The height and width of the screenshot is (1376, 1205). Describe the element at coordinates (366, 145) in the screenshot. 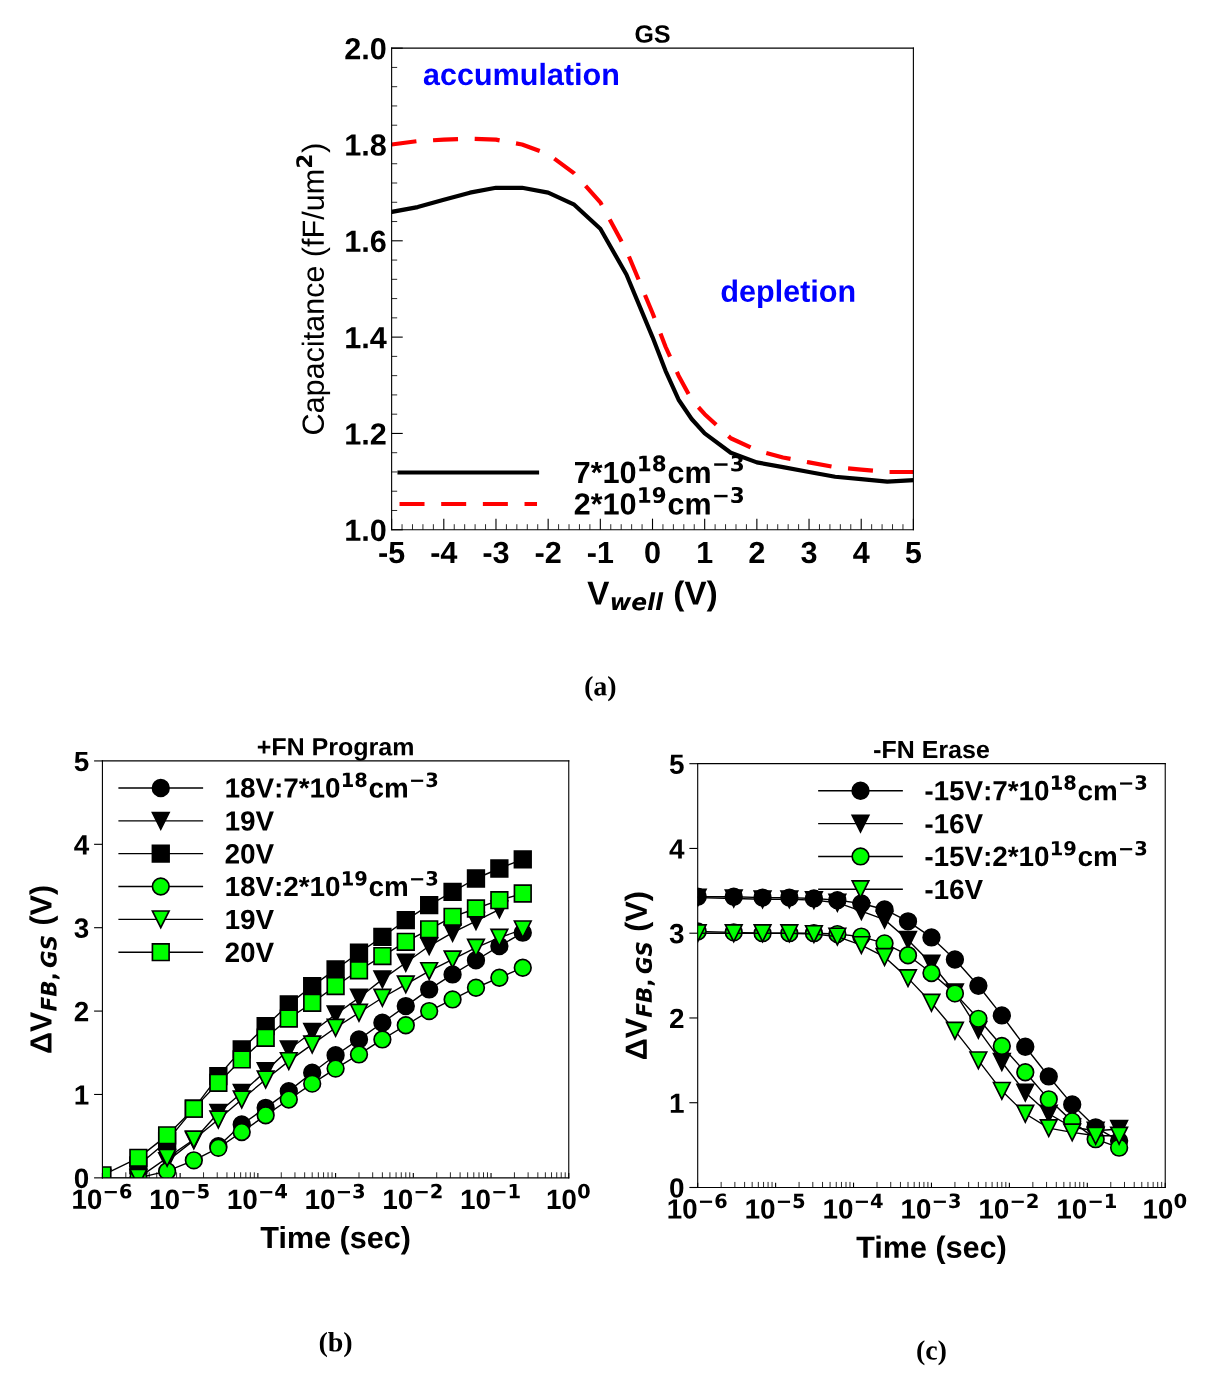

I see `y-tick-label: 1.8` at that location.